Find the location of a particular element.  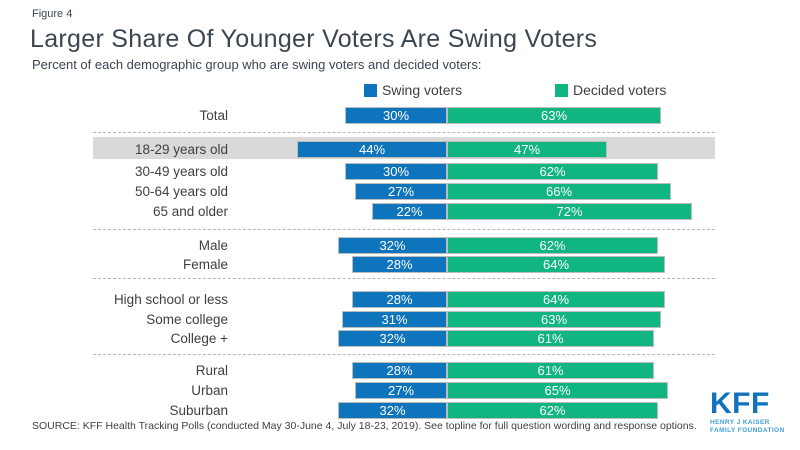

row-label: Some college is located at coordinates (187, 319).